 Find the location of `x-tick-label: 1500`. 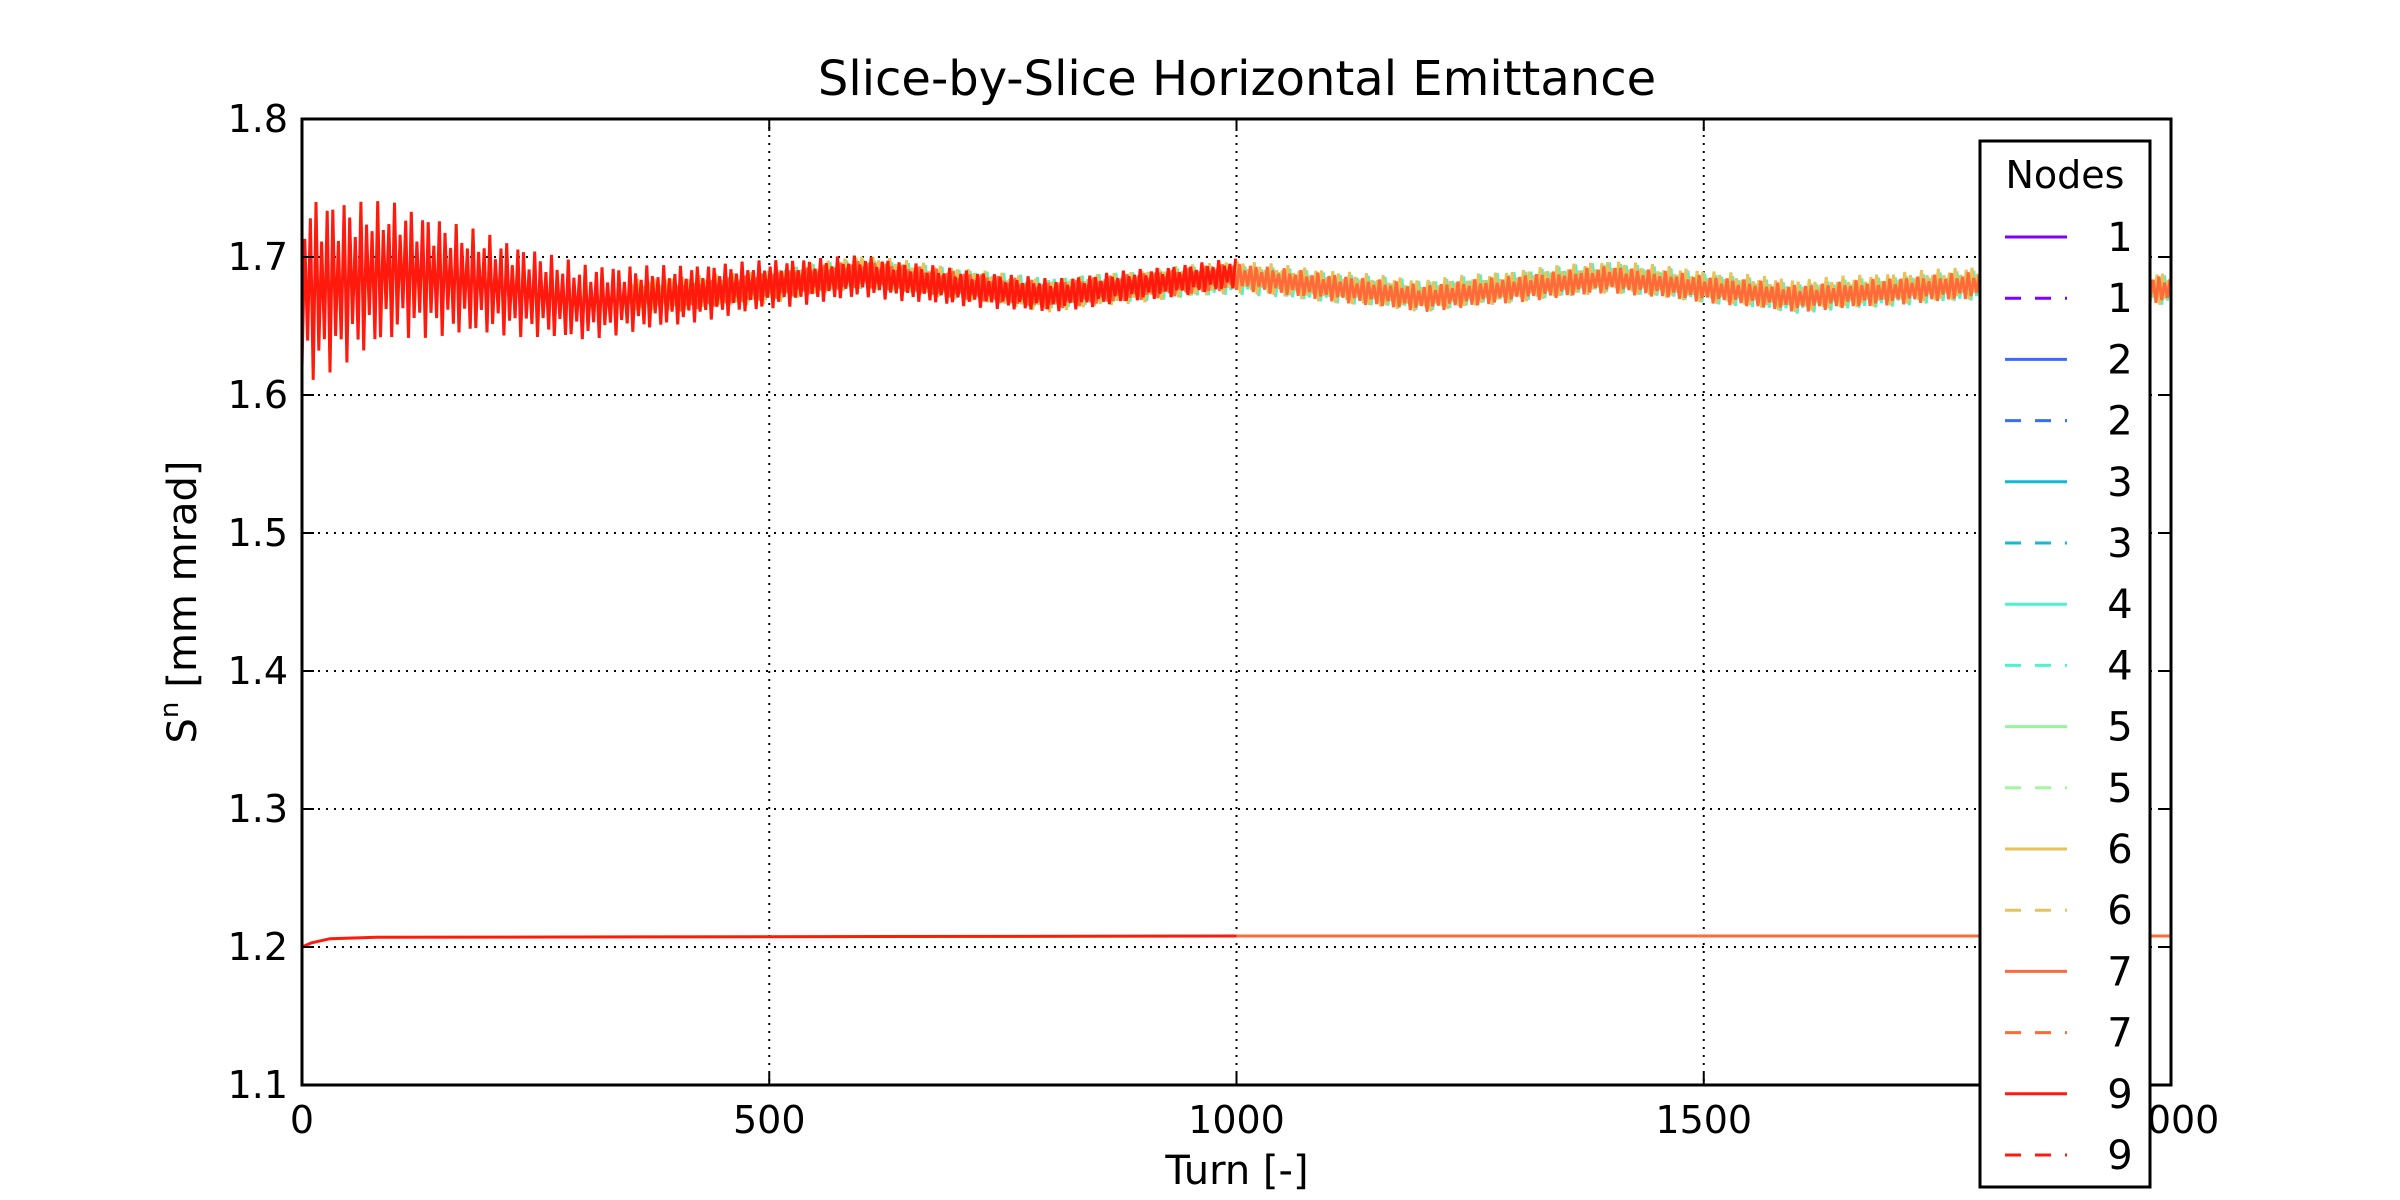

x-tick-label: 1500 is located at coordinates (1703, 1120).